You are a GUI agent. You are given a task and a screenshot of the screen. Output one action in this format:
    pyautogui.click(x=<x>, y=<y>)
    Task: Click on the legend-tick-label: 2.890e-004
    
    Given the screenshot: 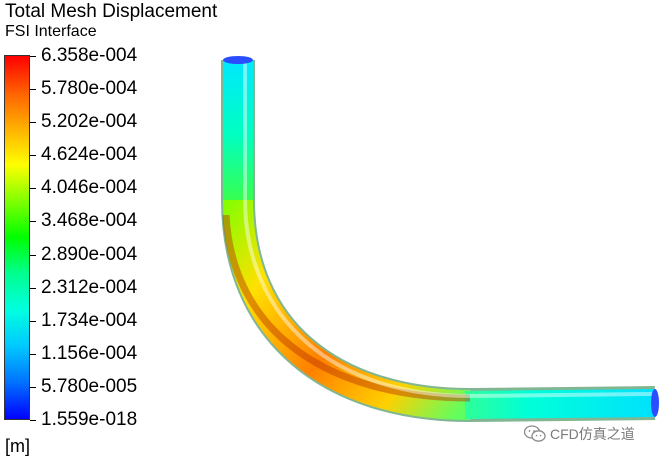 What is the action you would take?
    pyautogui.click(x=89, y=254)
    